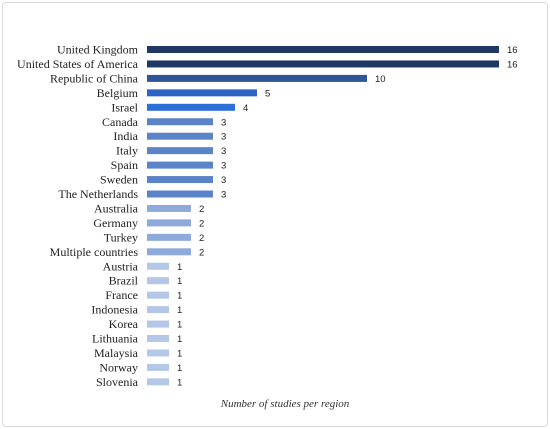 The width and height of the screenshot is (550, 429). Describe the element at coordinates (245, 108) in the screenshot. I see `value-label-israel: 4` at that location.